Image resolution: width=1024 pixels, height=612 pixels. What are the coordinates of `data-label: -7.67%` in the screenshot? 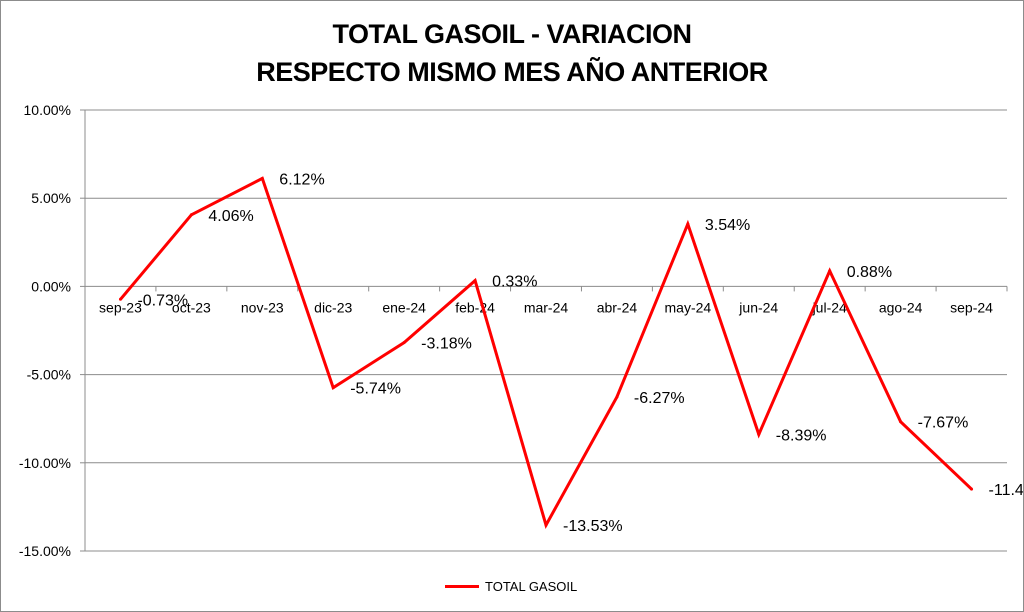 It's located at (943, 423).